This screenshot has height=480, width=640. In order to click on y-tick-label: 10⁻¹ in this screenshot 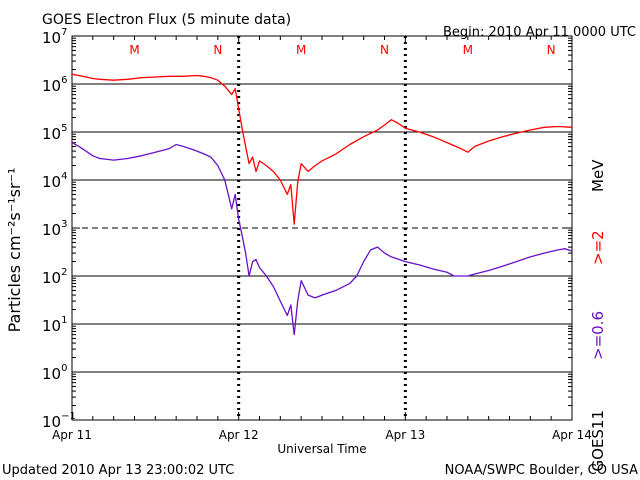, I will do `click(59, 421)`.